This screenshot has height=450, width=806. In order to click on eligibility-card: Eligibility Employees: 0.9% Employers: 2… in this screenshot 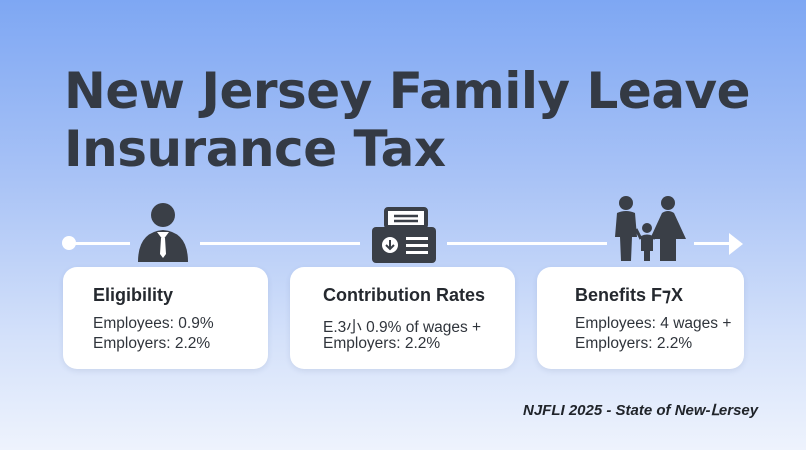, I will do `click(165, 318)`.